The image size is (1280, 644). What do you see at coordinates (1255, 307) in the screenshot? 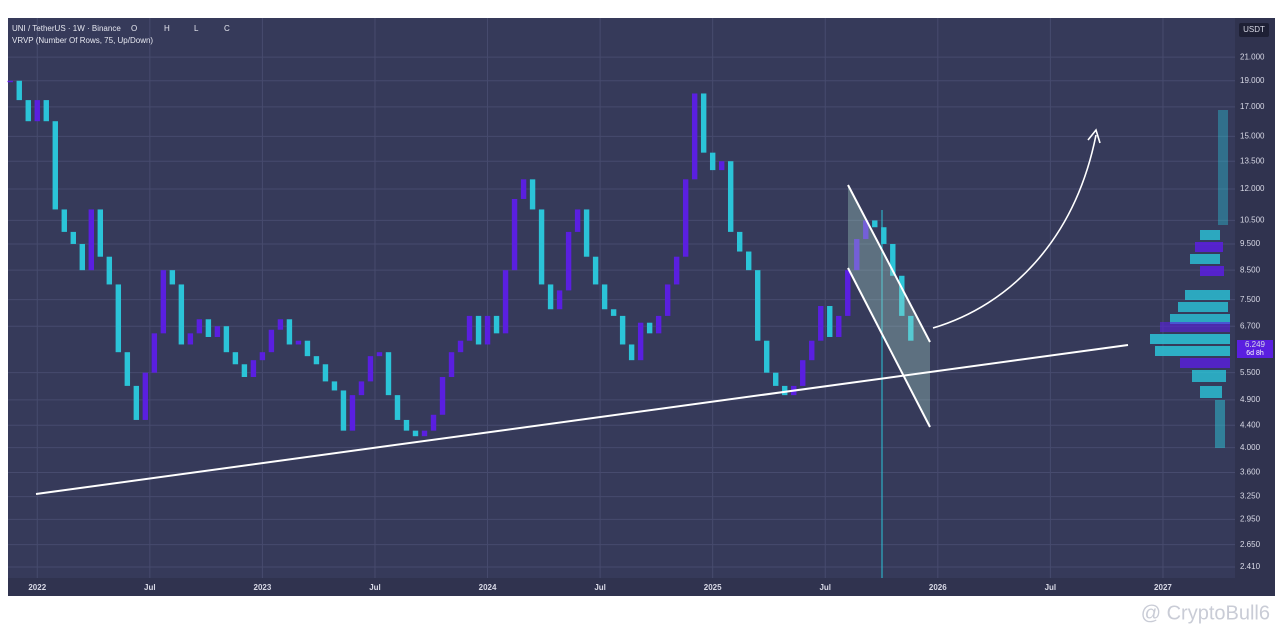
I see `price-axis` at bounding box center [1255, 307].